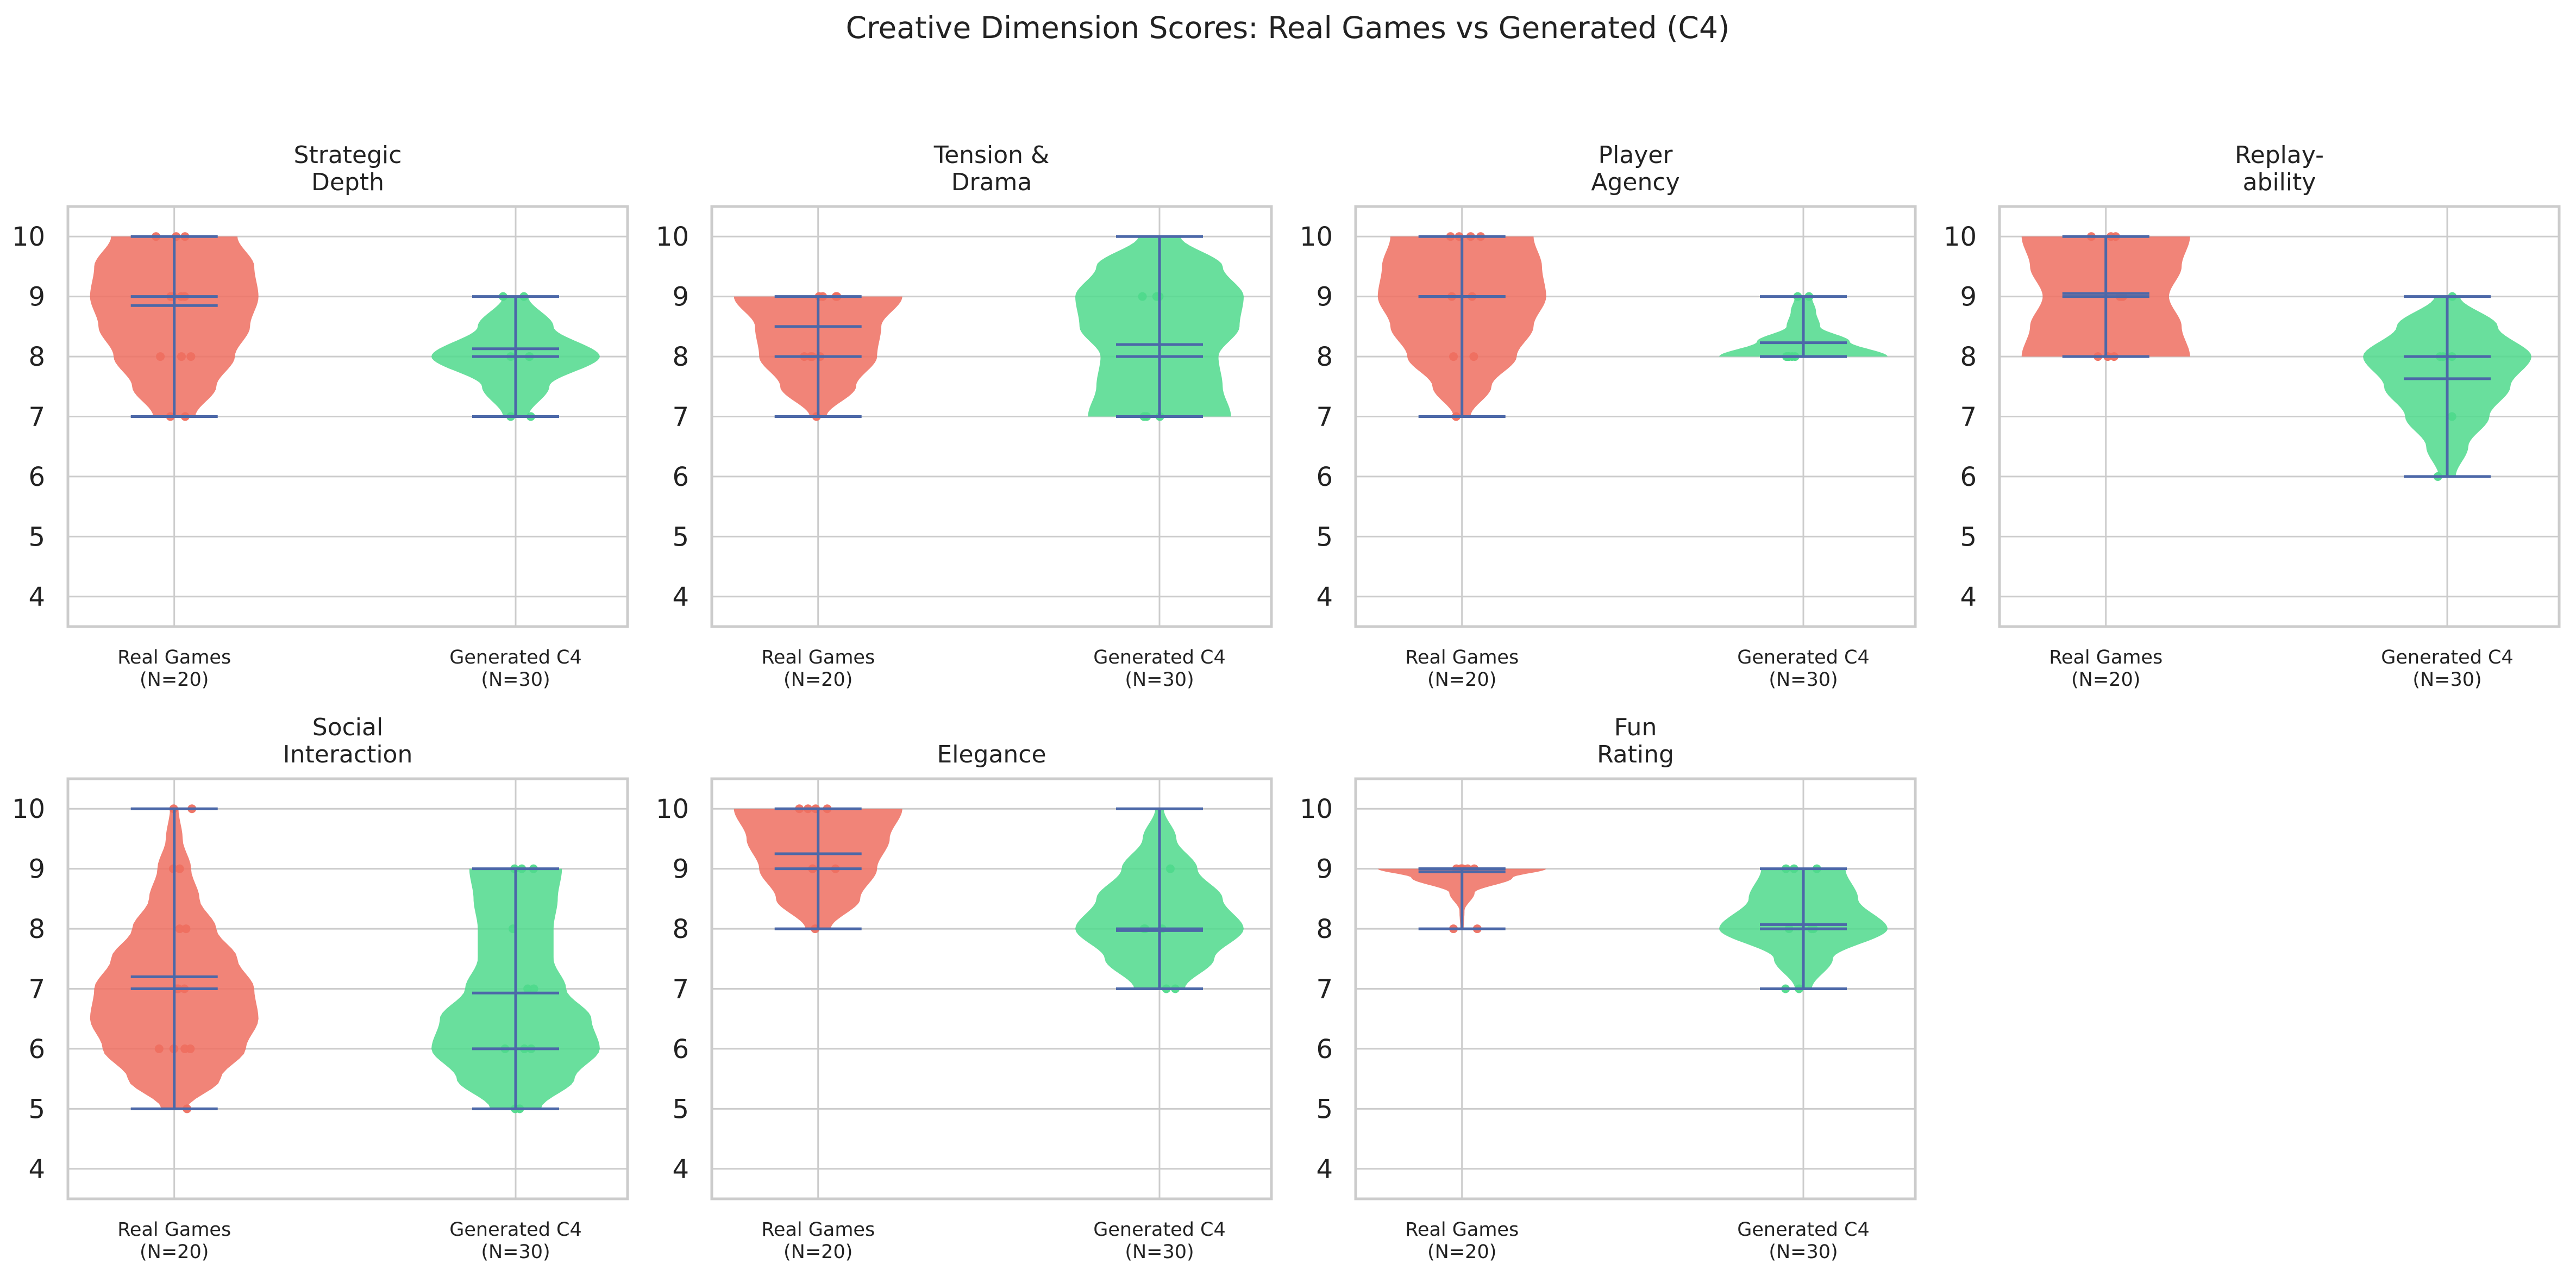  What do you see at coordinates (991, 168) in the screenshot?
I see `panel-title: Tension & Drama` at bounding box center [991, 168].